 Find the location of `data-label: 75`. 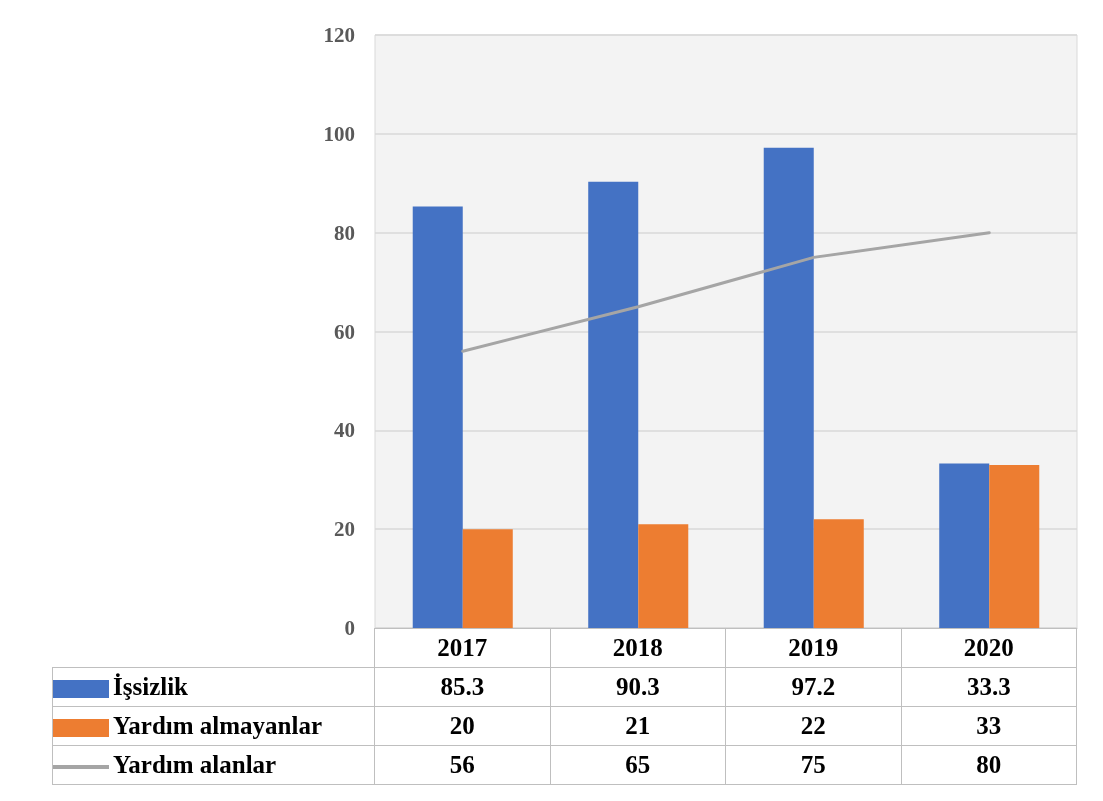

data-label: 75 is located at coordinates (813, 765).